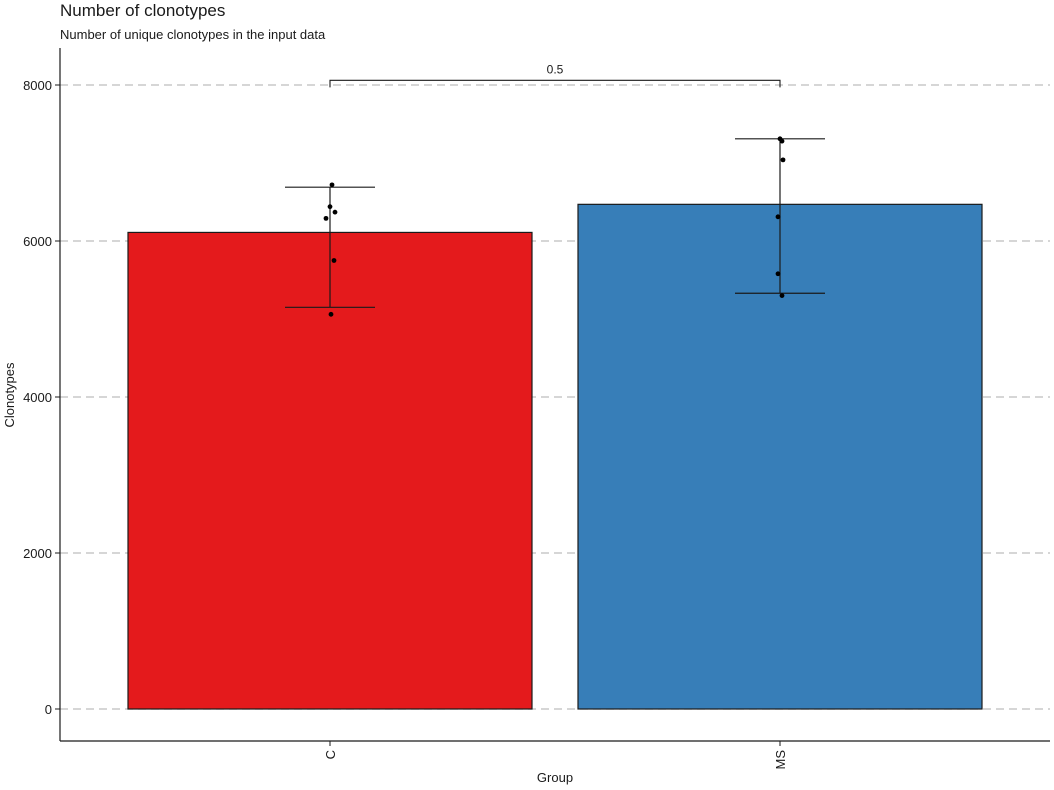 This screenshot has width=1054, height=790. Describe the element at coordinates (555, 69) in the screenshot. I see `significance-label: 0.5` at that location.